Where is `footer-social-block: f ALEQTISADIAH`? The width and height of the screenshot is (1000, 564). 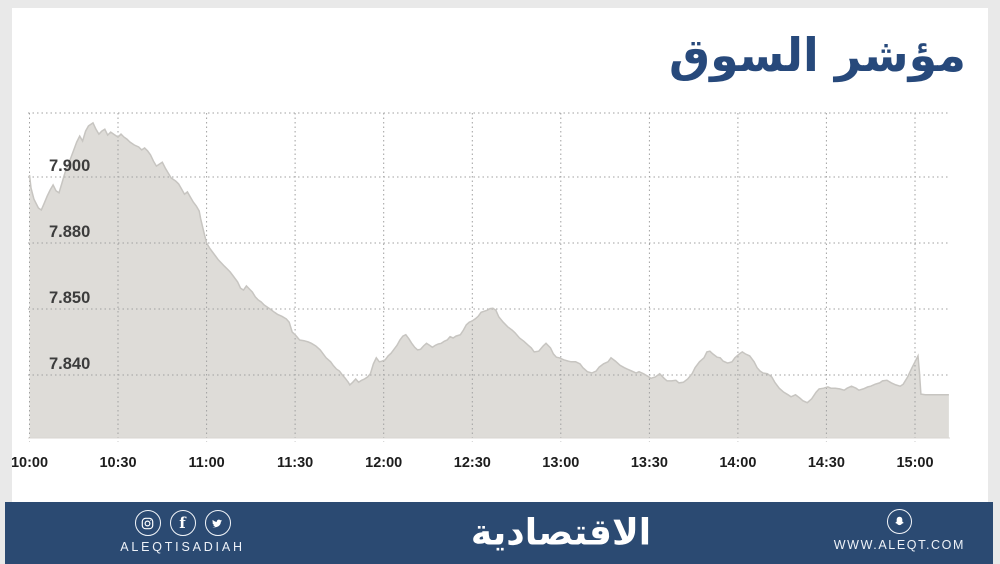
footer-social-block: f ALEQTISADIAH is located at coordinates (182, 530).